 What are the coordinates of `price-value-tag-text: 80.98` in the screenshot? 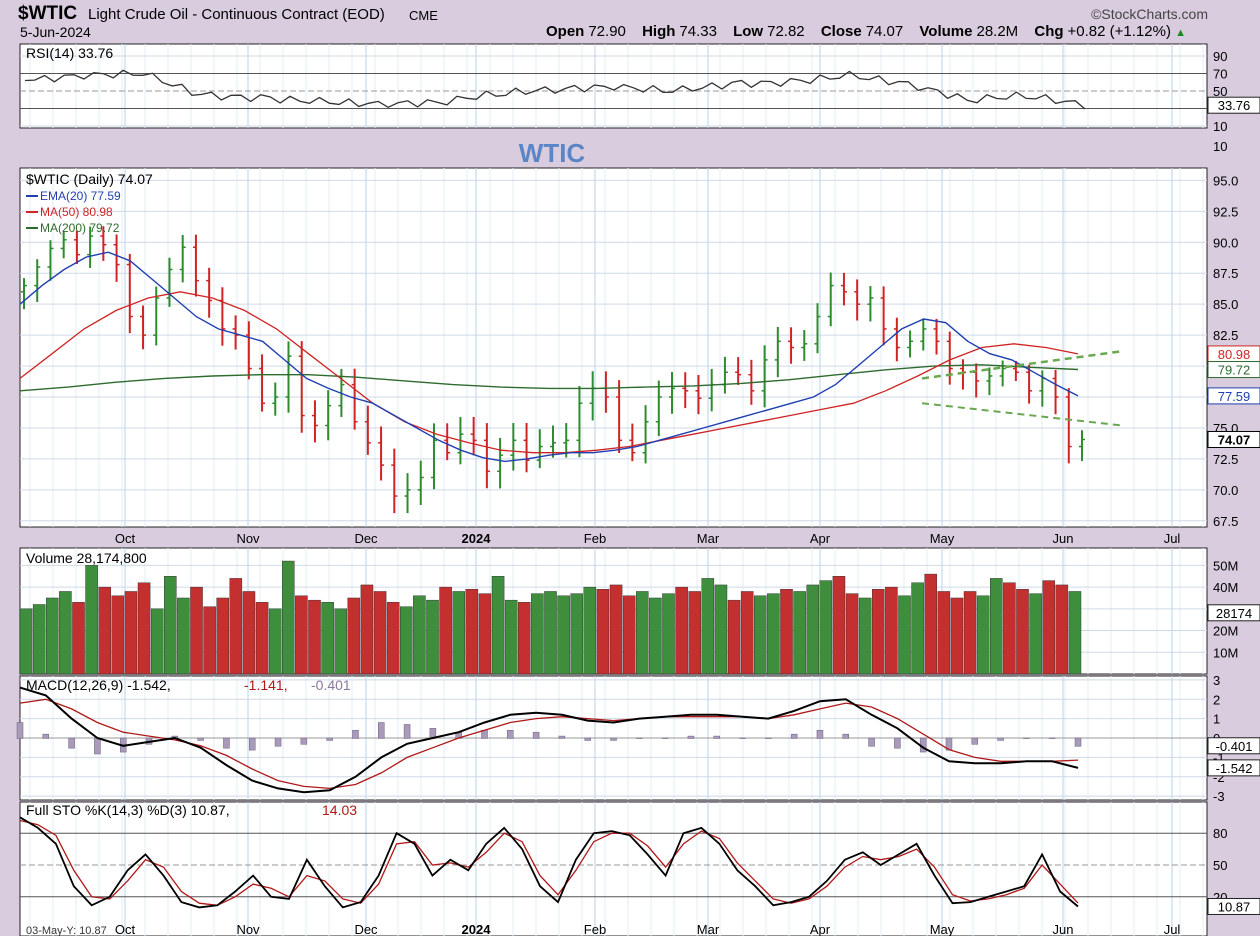 It's located at (1234, 354).